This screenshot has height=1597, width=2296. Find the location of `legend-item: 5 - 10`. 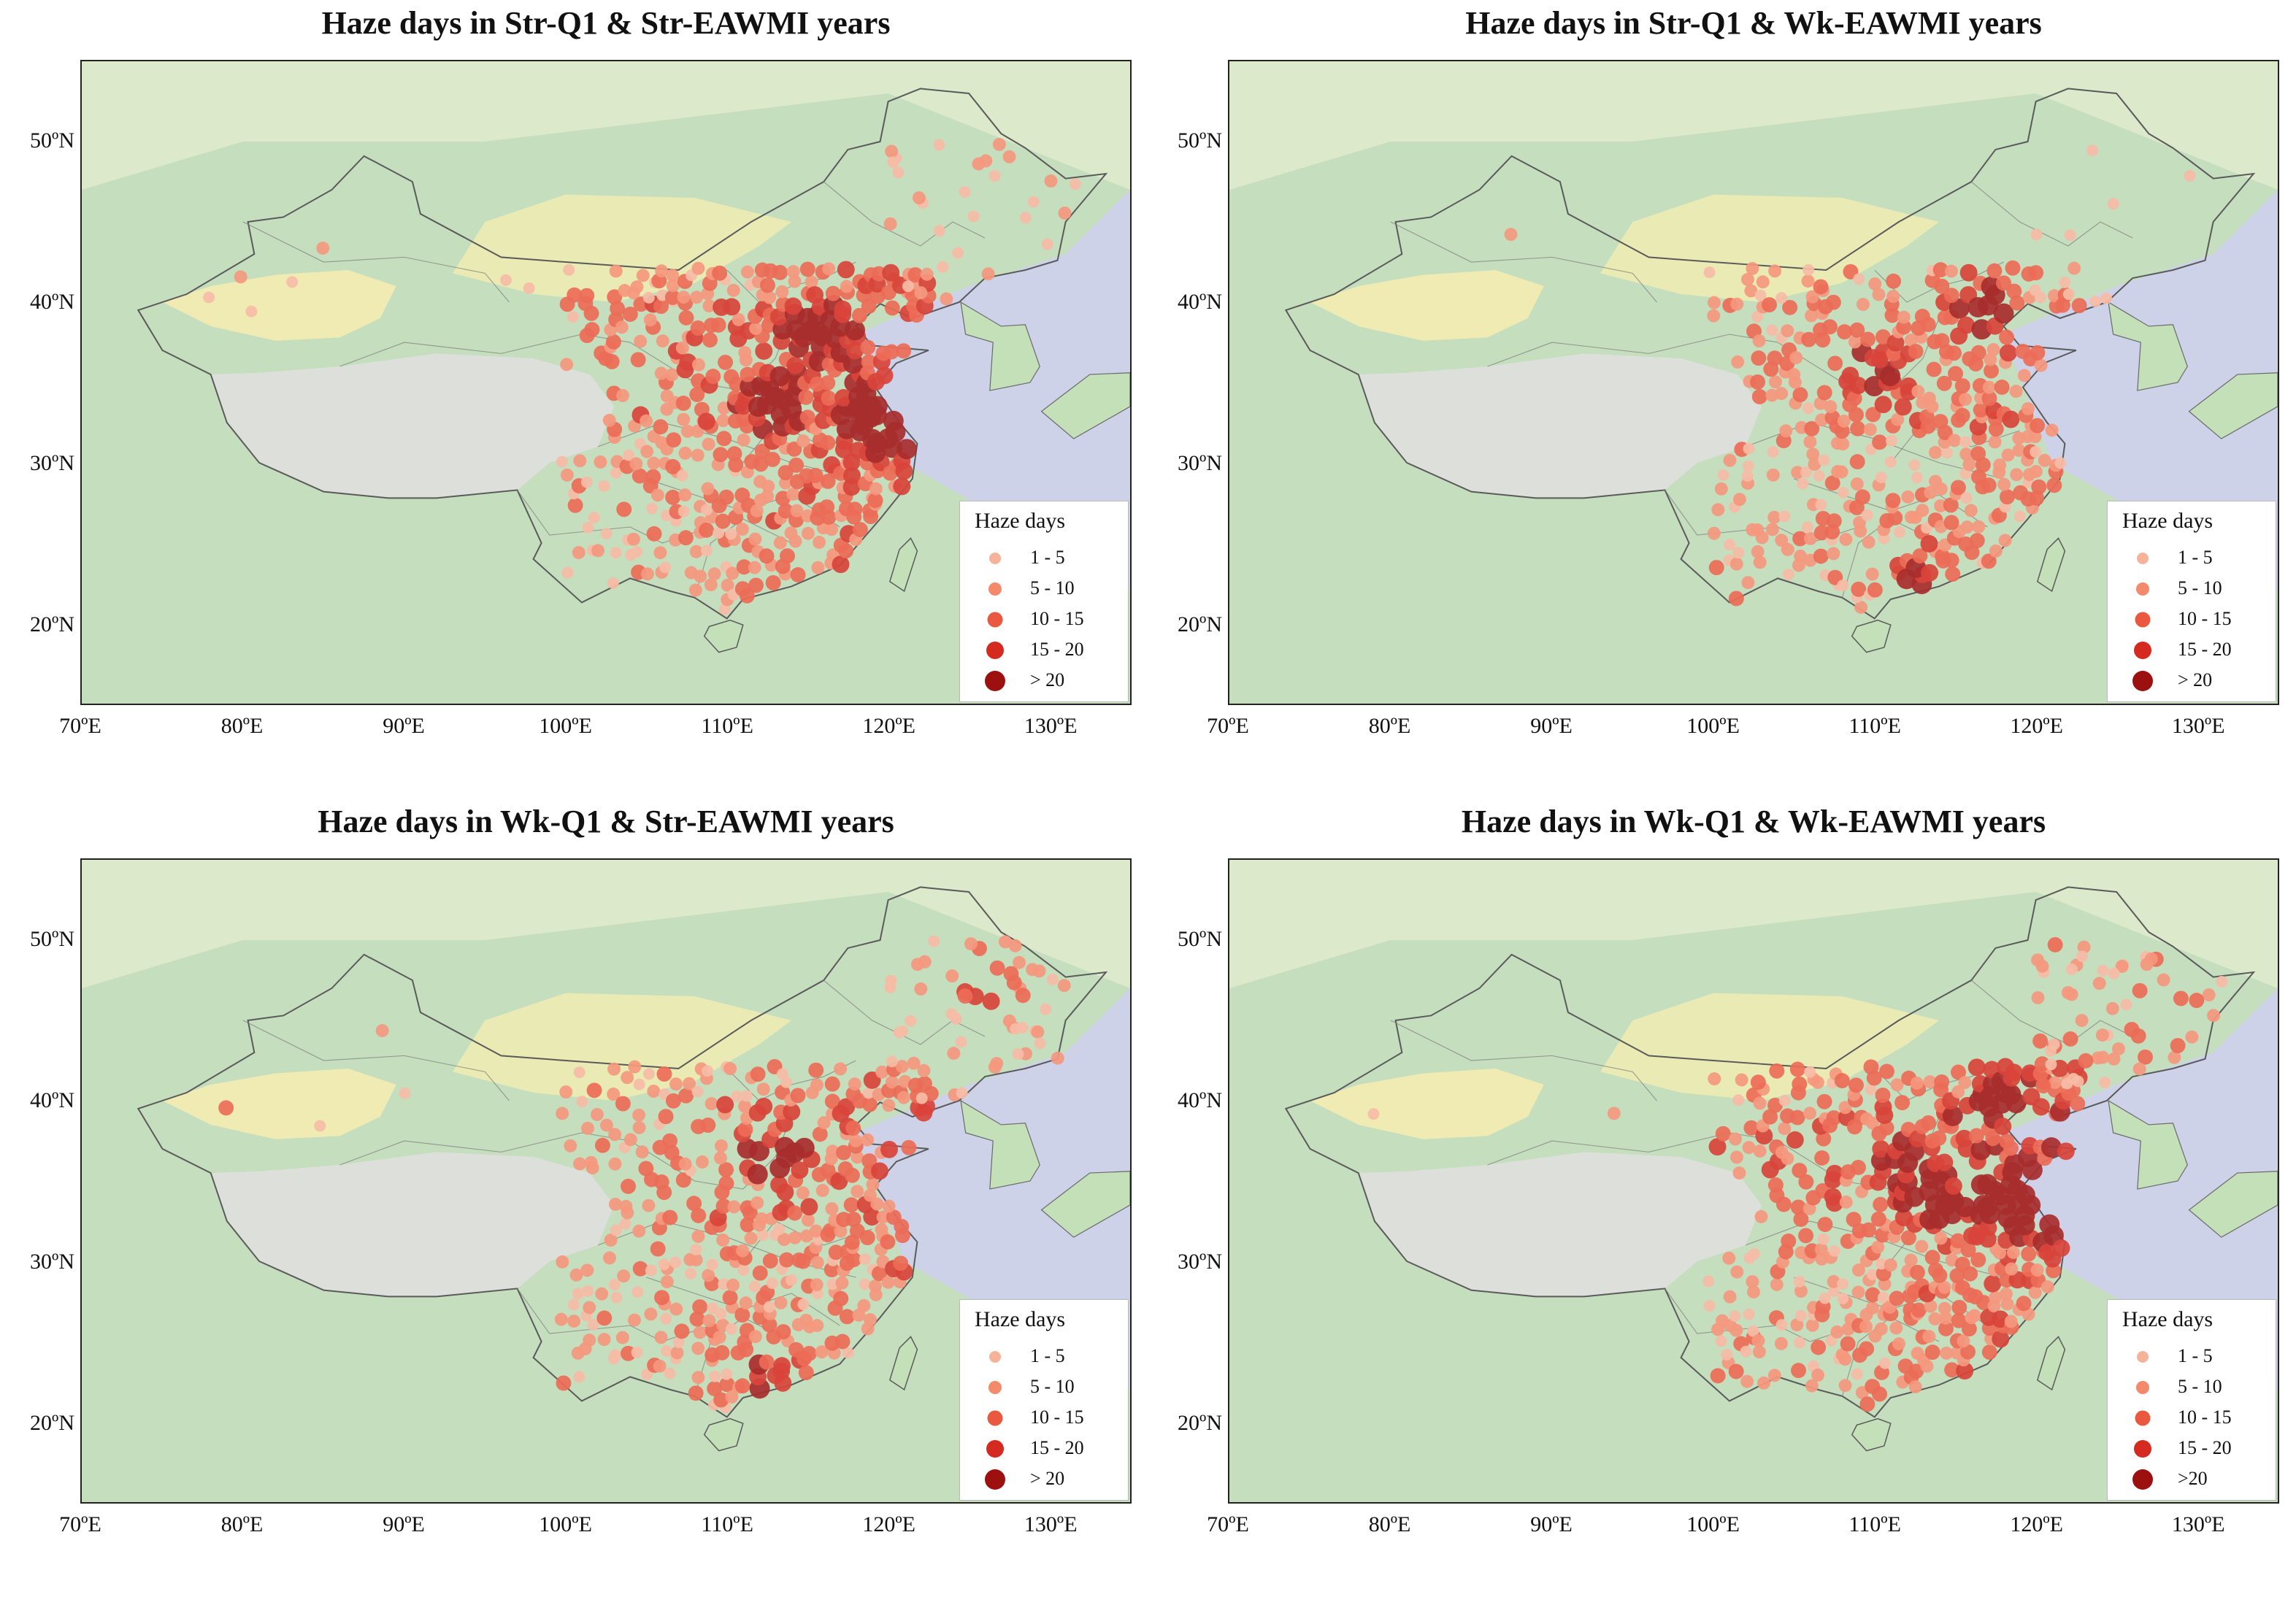

legend-item: 5 - 10 is located at coordinates (1044, 1387).